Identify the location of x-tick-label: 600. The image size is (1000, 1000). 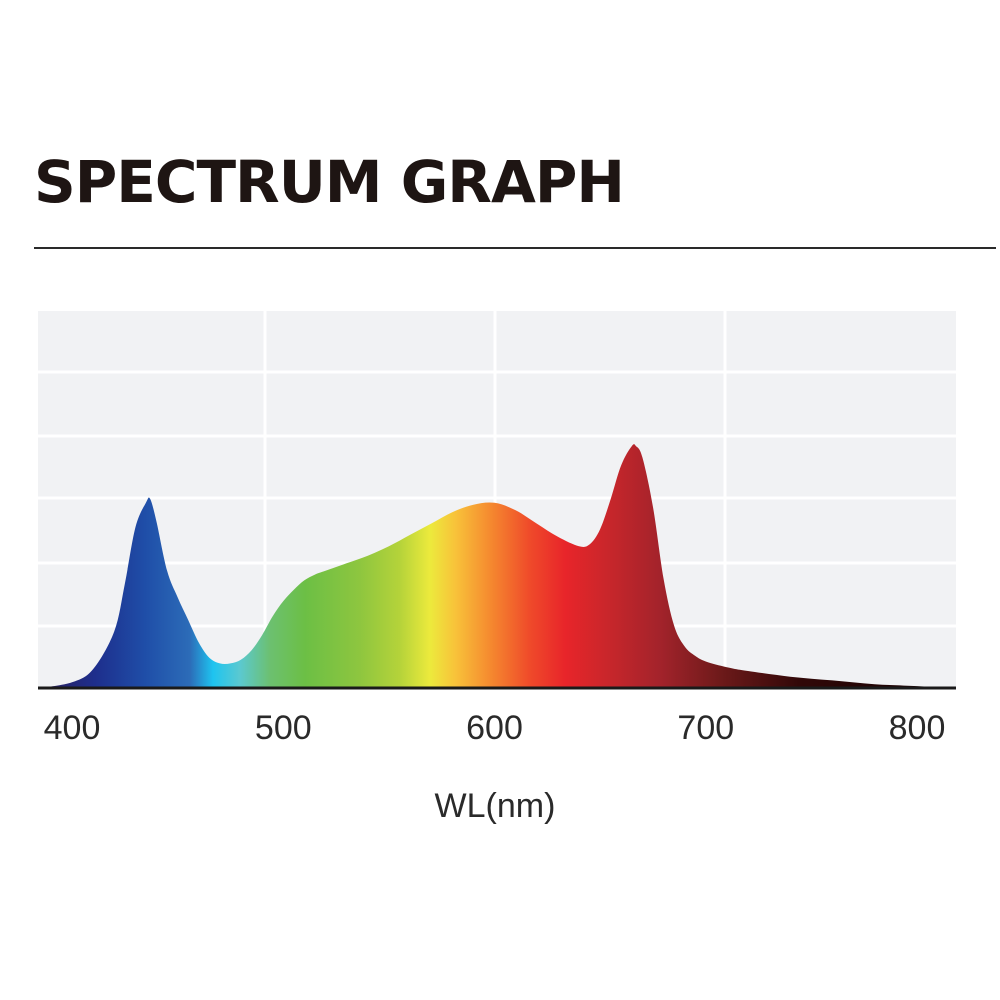
(494, 728).